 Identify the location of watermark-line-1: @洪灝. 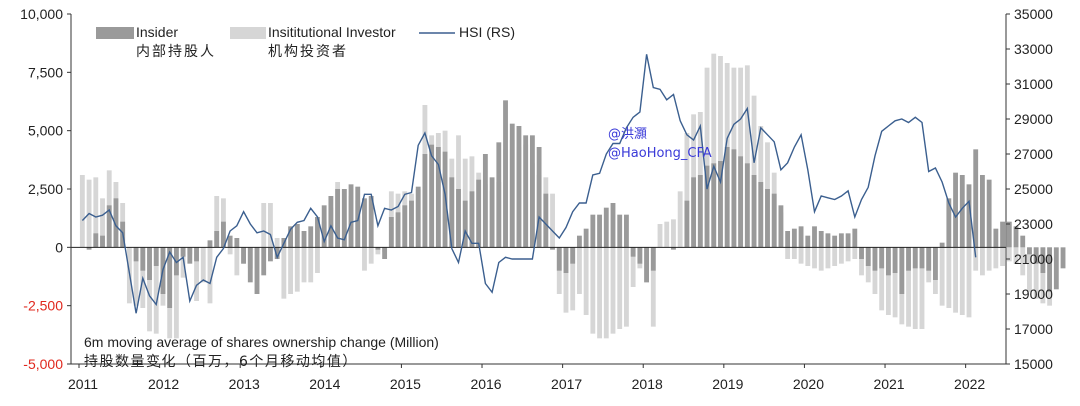
(627, 134).